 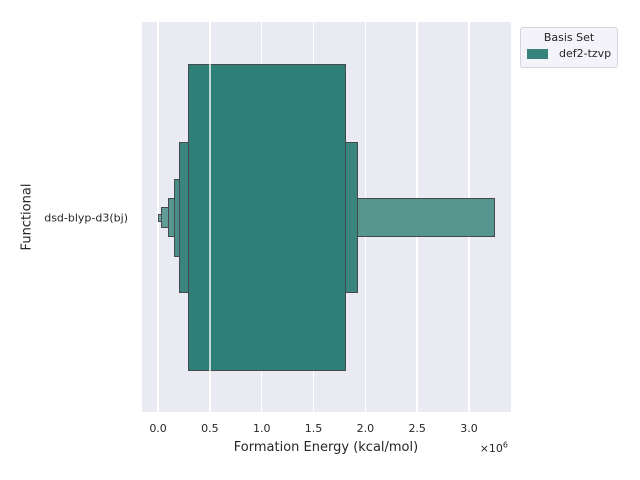 What do you see at coordinates (326, 447) in the screenshot?
I see `x-axis-label: Formation Energy (kcal/mol)` at bounding box center [326, 447].